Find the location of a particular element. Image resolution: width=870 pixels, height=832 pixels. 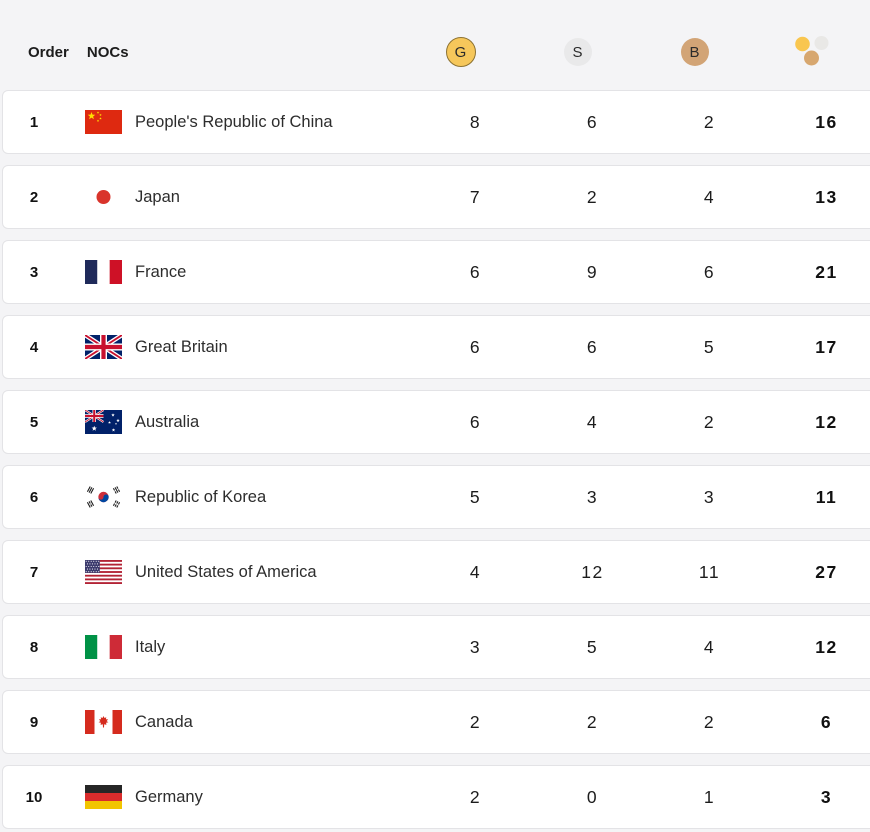

table-row-fr: 3 France 6 9 6 21 is located at coordinates (436, 272).